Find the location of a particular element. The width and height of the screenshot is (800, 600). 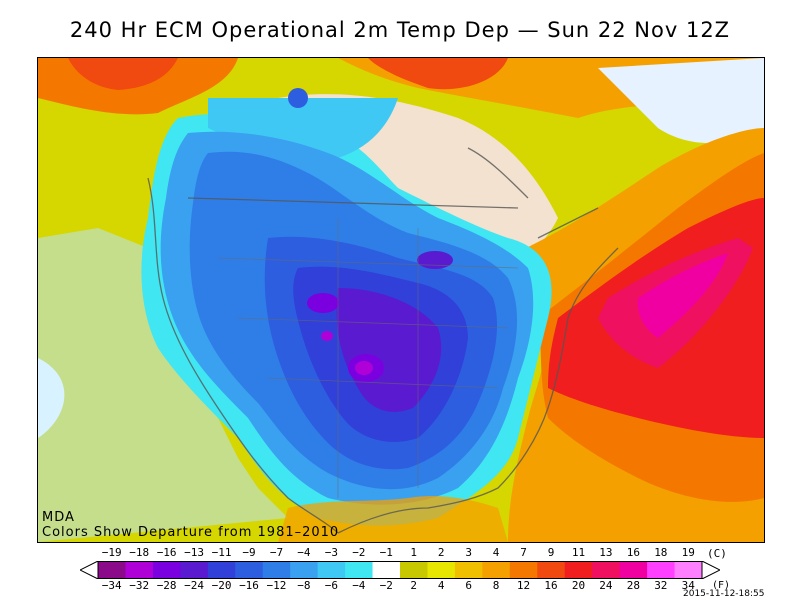

fahrenheit-tick: −2 is located at coordinates (386, 585).